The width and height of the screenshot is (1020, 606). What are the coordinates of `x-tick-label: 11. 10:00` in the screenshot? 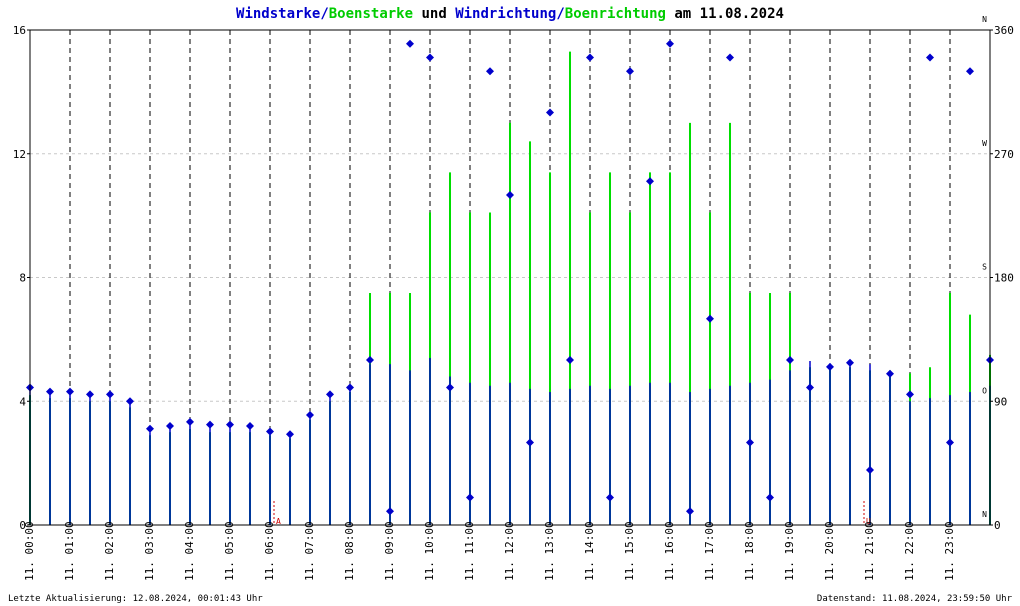 It's located at (429, 551).